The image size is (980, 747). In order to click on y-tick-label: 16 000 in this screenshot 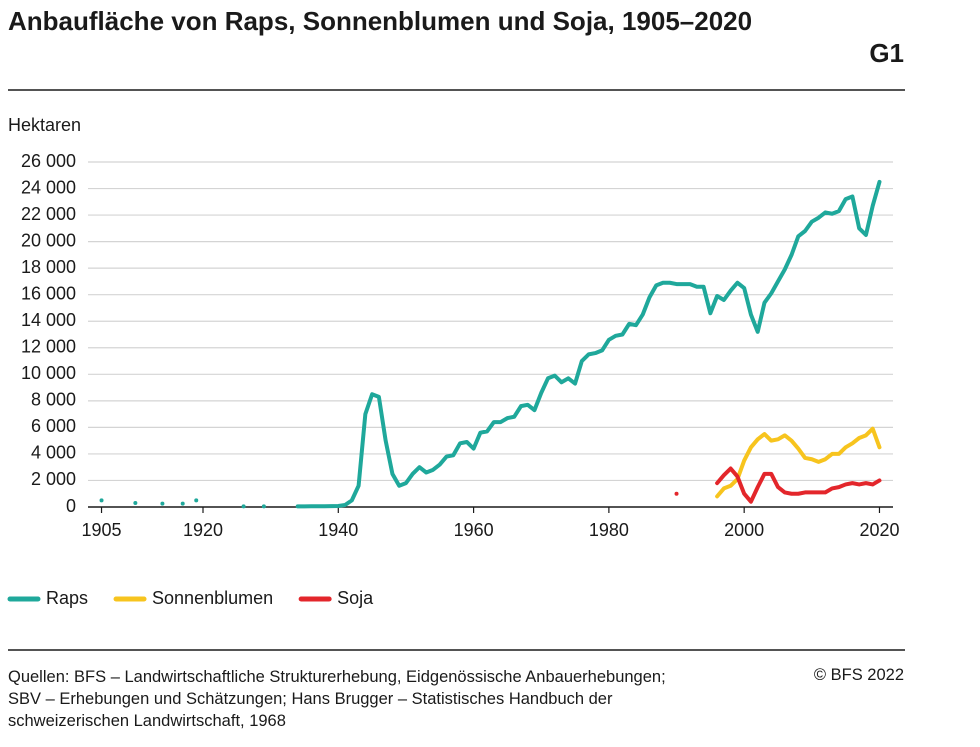, I will do `click(48, 293)`.